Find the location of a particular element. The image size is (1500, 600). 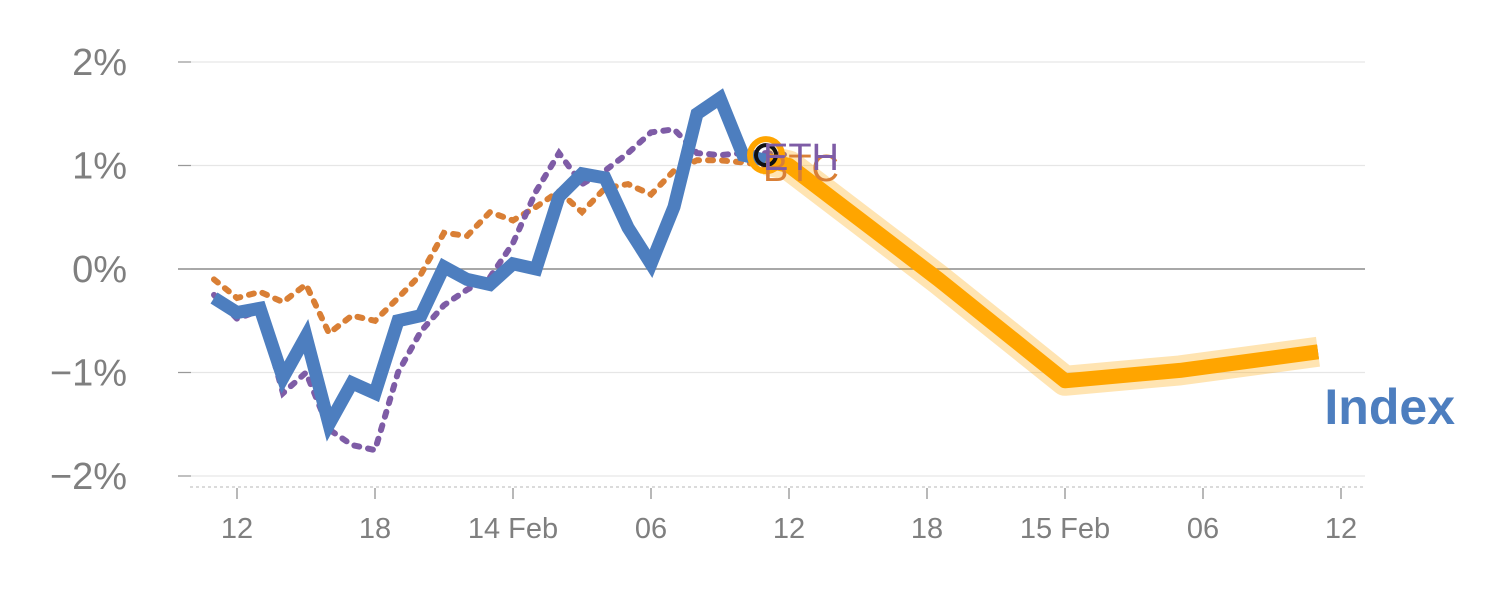

y-tick-label: −1% is located at coordinates (88, 374).